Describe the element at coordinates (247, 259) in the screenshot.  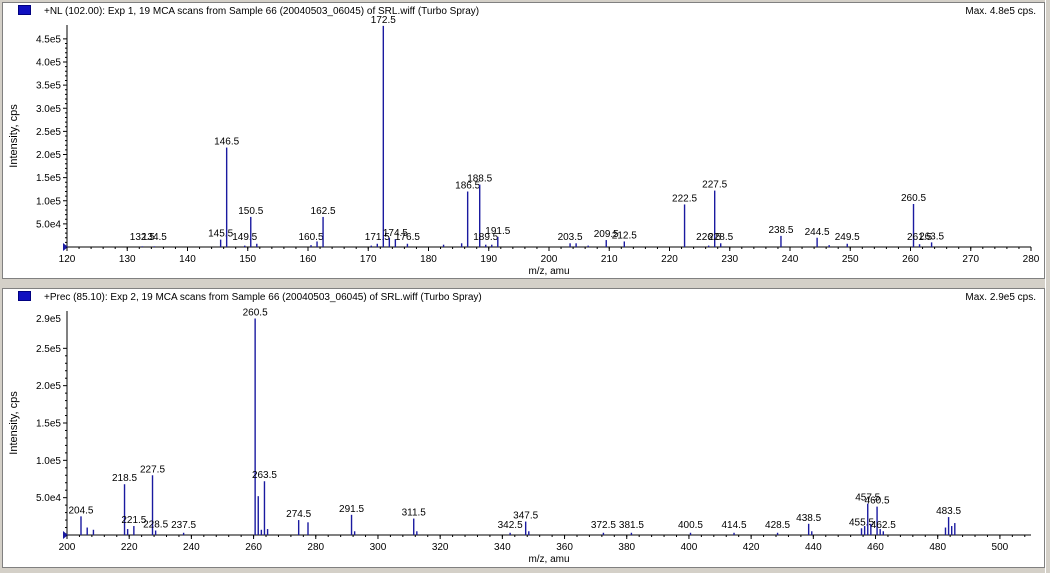
I see `x-tick-label: 150` at that location.